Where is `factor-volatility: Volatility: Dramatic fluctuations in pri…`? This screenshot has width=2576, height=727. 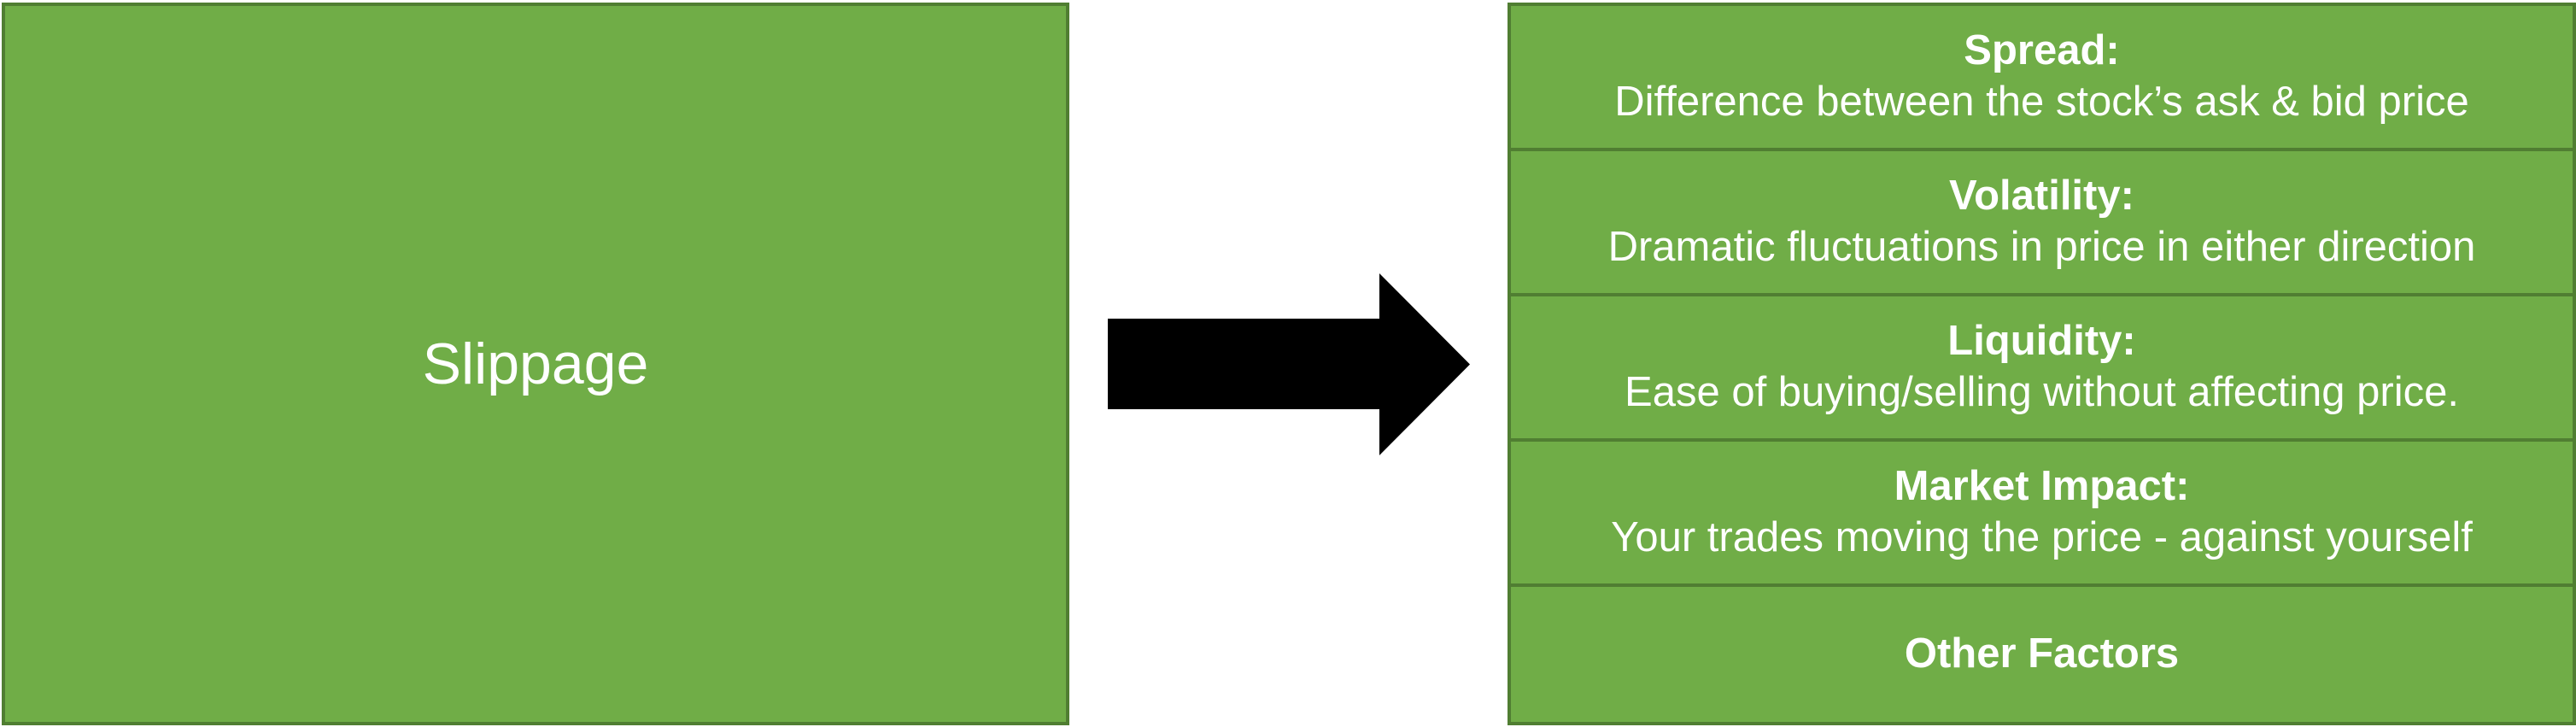 factor-volatility: Volatility: Dramatic fluctuations in pri… is located at coordinates (2042, 222).